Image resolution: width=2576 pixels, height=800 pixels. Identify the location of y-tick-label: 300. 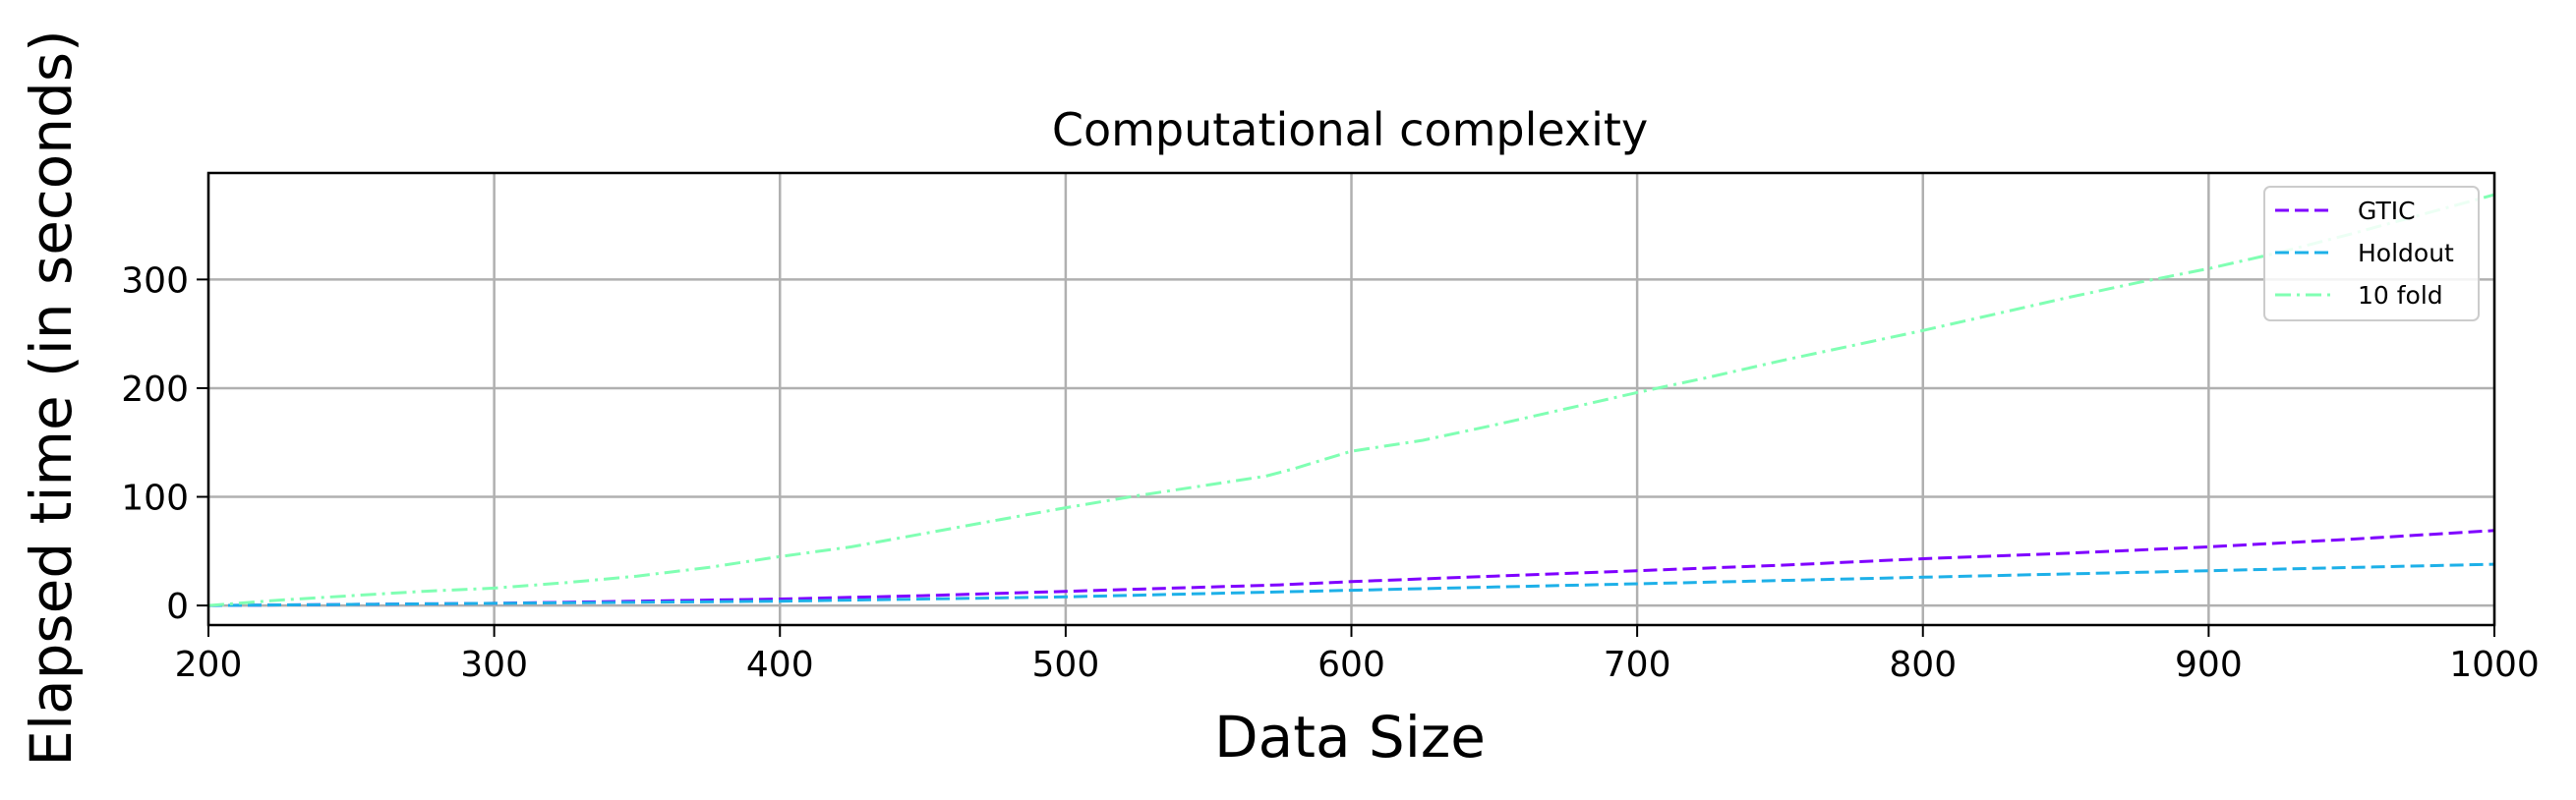
(155, 280).